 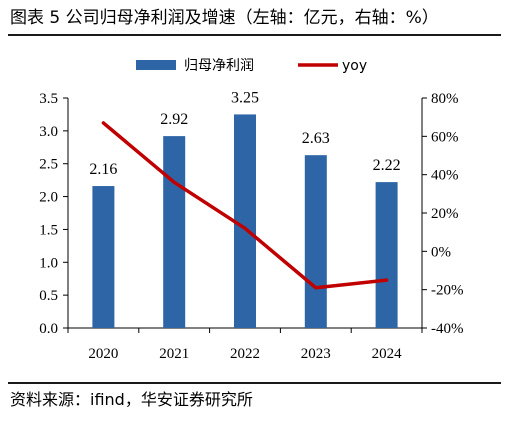 What do you see at coordinates (48, 198) in the screenshot?
I see `left-tick-label: 2.0` at bounding box center [48, 198].